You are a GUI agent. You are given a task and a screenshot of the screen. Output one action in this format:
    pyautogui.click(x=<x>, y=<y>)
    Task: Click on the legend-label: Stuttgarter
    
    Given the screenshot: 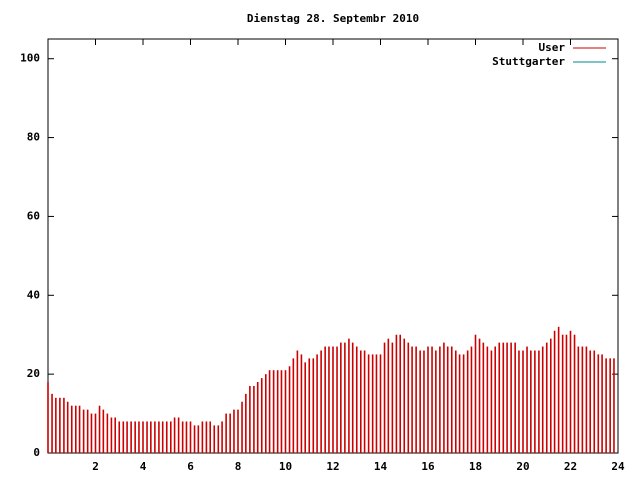 What is the action you would take?
    pyautogui.click(x=528, y=61)
    